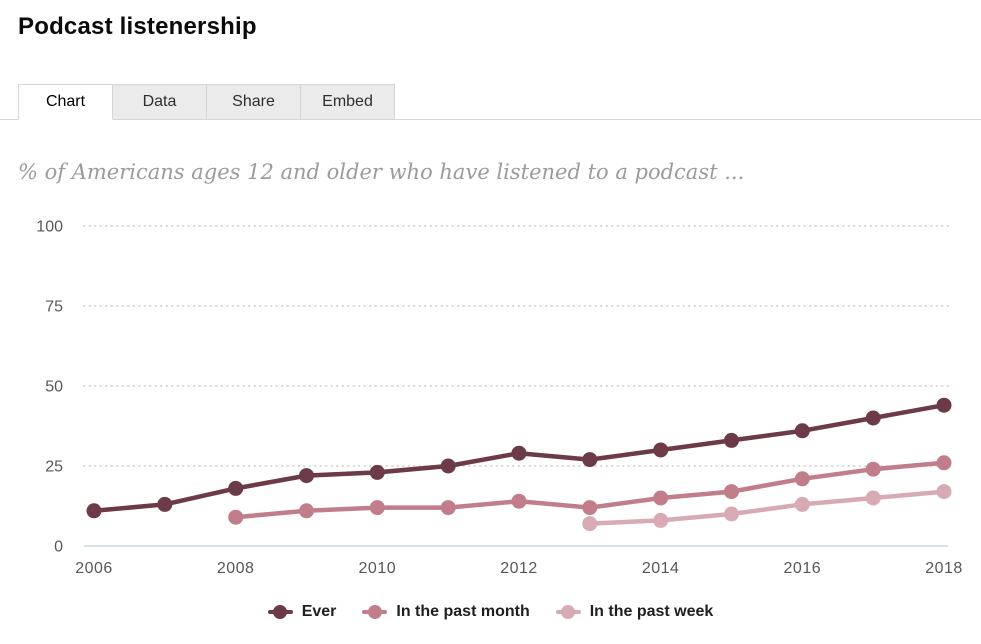 The image size is (981, 644). I want to click on y-tick-label-75: 75, so click(54, 307).